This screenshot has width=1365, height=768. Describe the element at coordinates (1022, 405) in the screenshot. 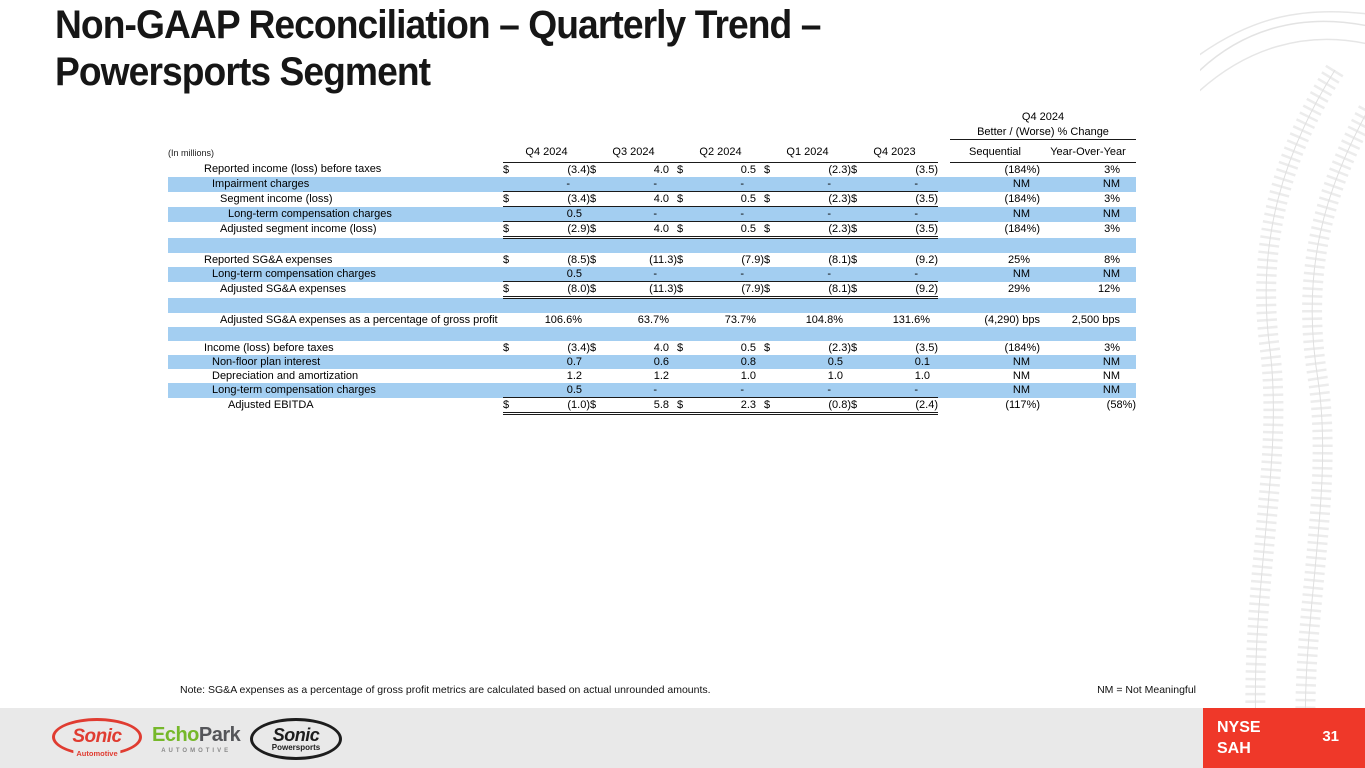

I see `sequential-cell: (117%)` at that location.